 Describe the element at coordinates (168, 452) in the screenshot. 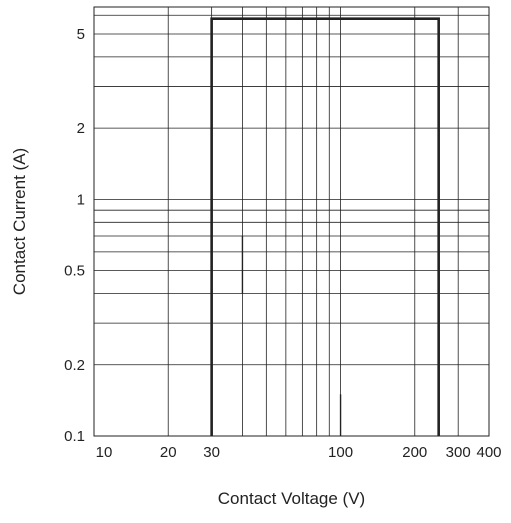

I see `x-tick-label: 20` at that location.